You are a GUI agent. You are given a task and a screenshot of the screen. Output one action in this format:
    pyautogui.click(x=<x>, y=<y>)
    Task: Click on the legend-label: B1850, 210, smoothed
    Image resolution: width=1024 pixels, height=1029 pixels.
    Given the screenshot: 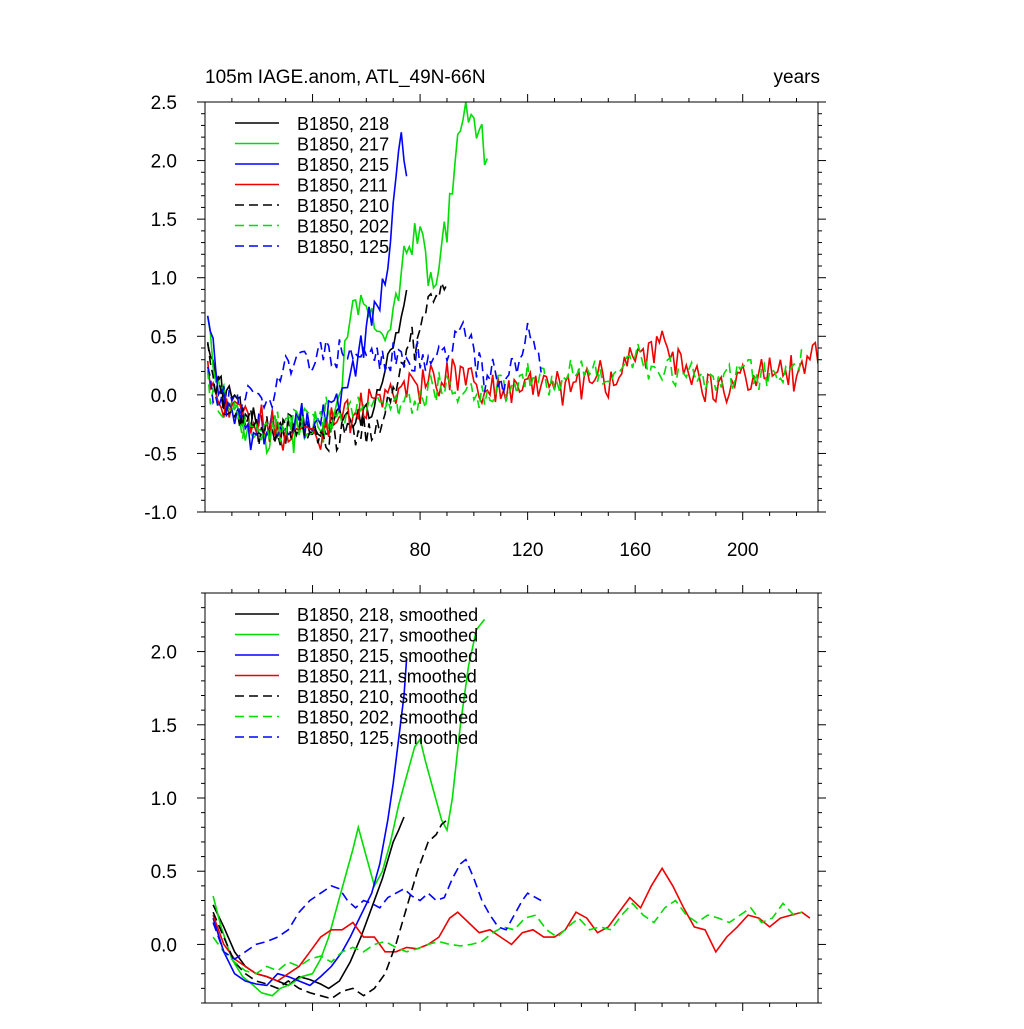 What is the action you would take?
    pyautogui.click(x=387, y=697)
    